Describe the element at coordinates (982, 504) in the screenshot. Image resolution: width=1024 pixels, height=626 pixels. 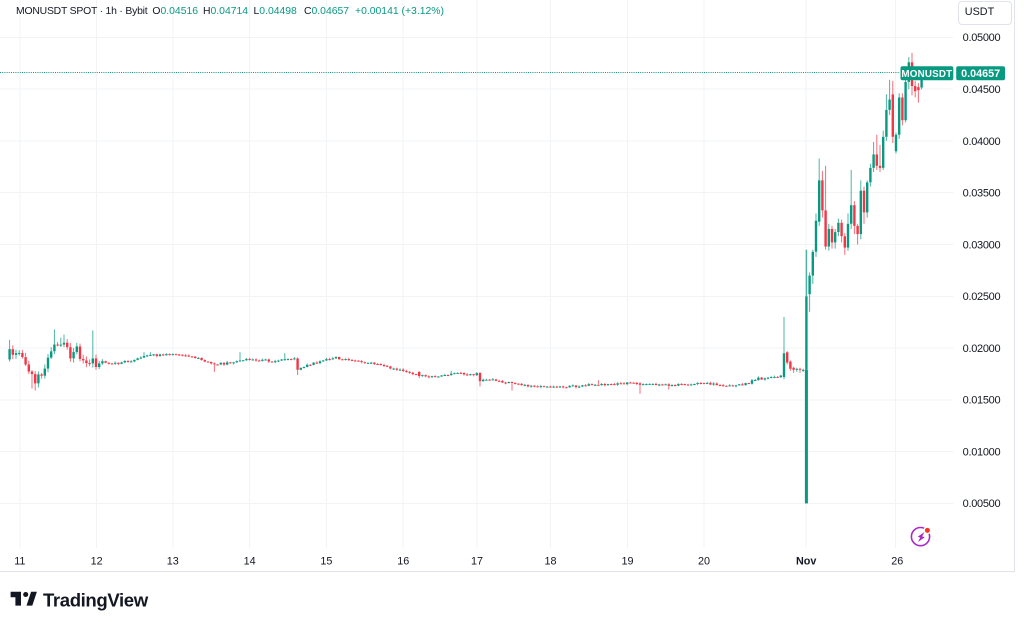
I see `svg-text: 0.00500` at that location.